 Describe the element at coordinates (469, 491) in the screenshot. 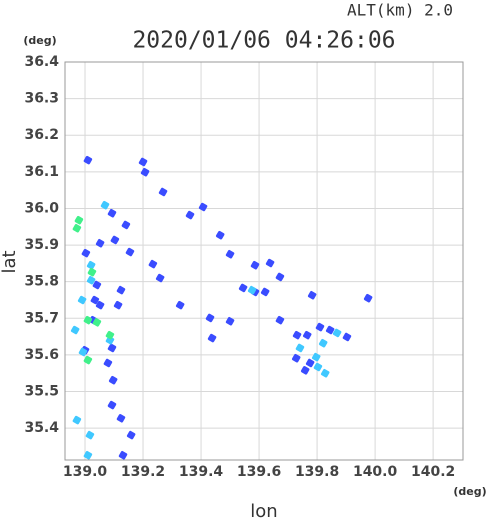

I see `x-unit: (deg)` at that location.